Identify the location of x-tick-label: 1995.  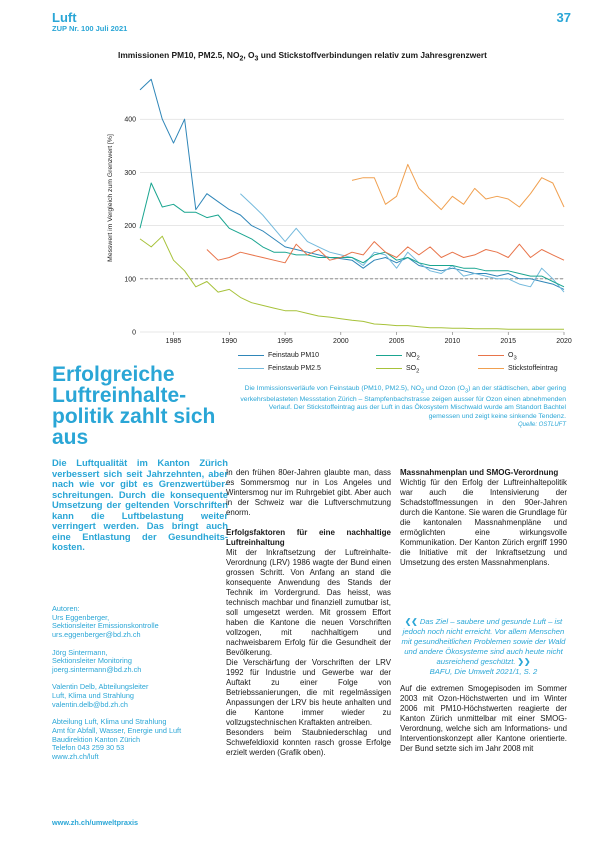
(285, 341).